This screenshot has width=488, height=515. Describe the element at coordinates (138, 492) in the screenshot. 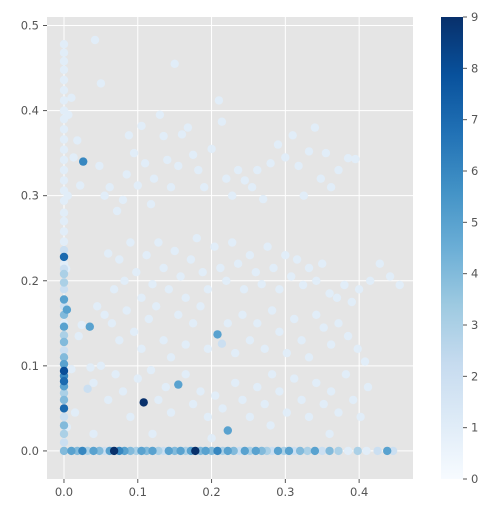

I see `x-tick-label: 0.1` at that location.